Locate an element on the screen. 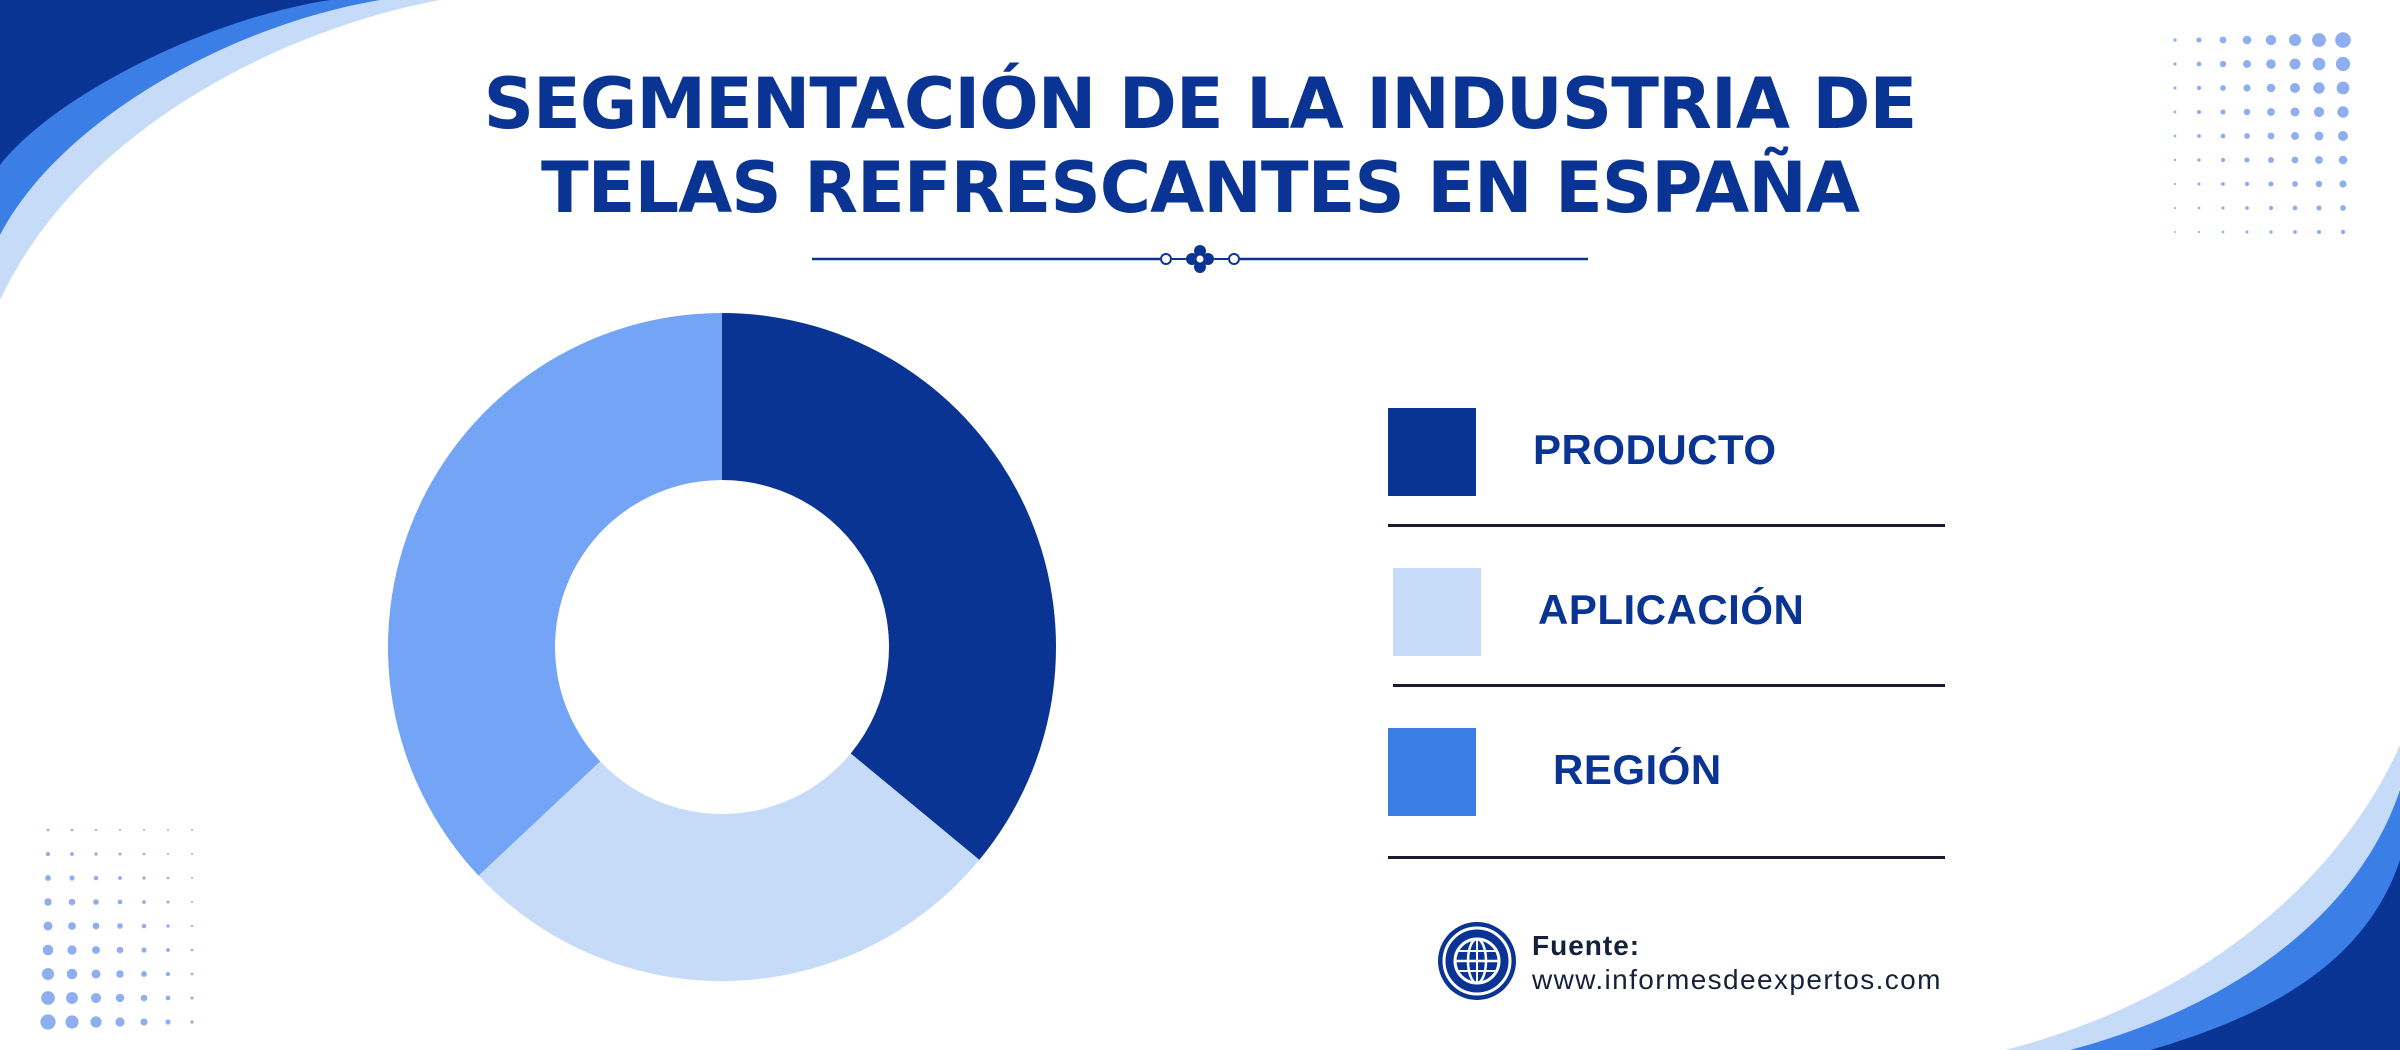 The image size is (2400, 1050). title-divider is located at coordinates (1200, 259).